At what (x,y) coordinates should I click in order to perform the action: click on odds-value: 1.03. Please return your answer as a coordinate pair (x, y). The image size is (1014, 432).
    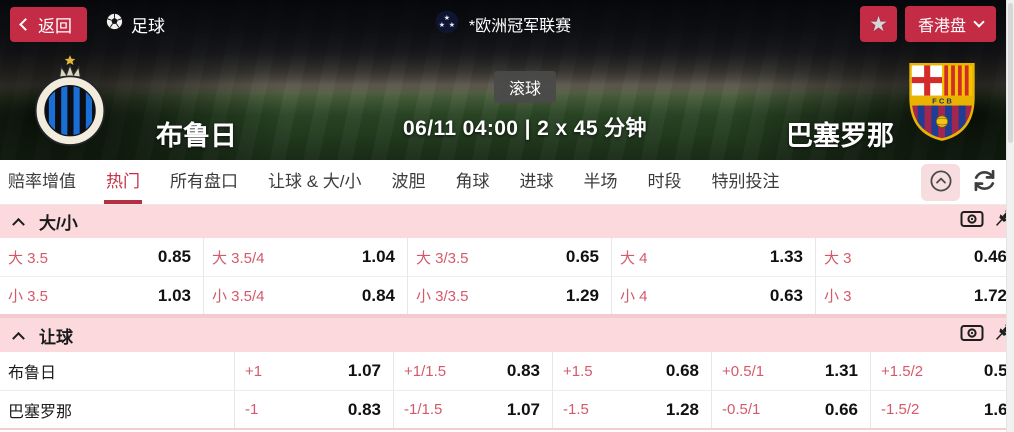
    Looking at the image, I should click on (174, 295).